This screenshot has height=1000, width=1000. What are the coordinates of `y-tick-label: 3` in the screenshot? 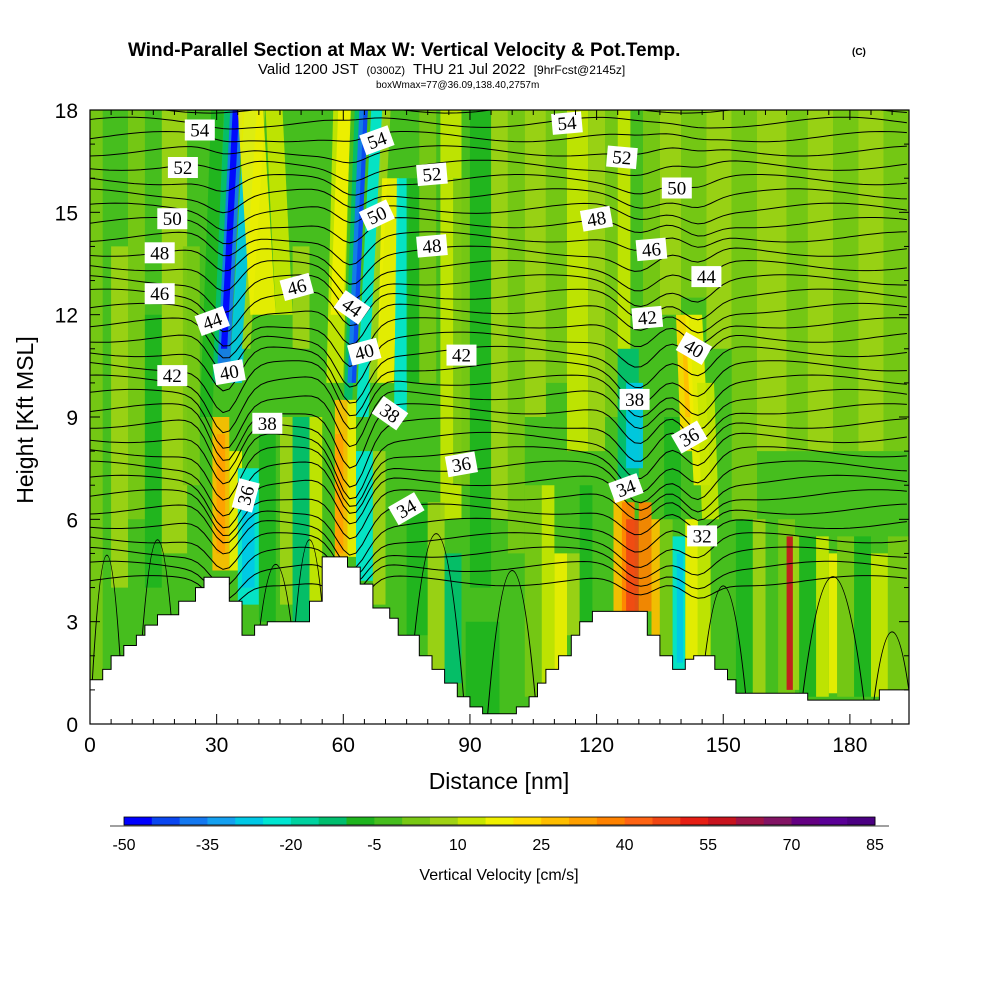 It's located at (72, 623).